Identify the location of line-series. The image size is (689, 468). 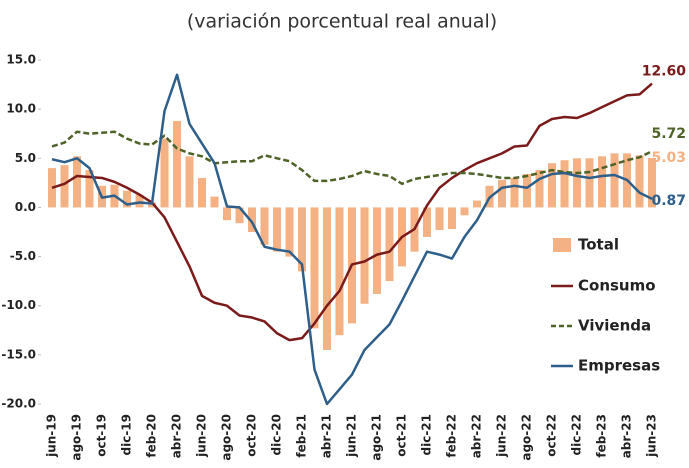
(352, 158).